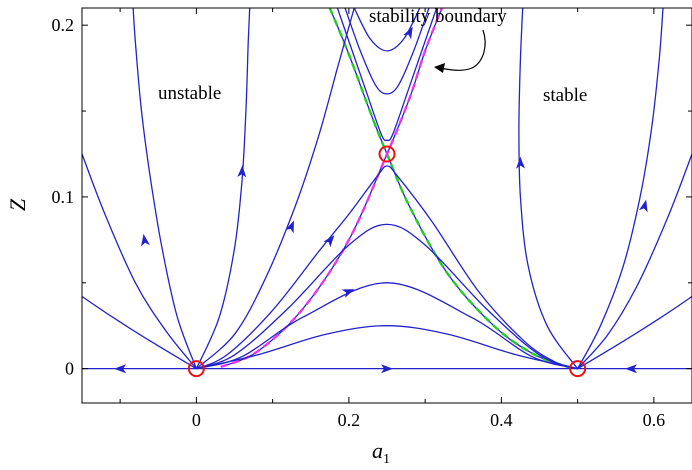  What do you see at coordinates (654, 420) in the screenshot?
I see `x-tick-label-3: 0.6` at bounding box center [654, 420].